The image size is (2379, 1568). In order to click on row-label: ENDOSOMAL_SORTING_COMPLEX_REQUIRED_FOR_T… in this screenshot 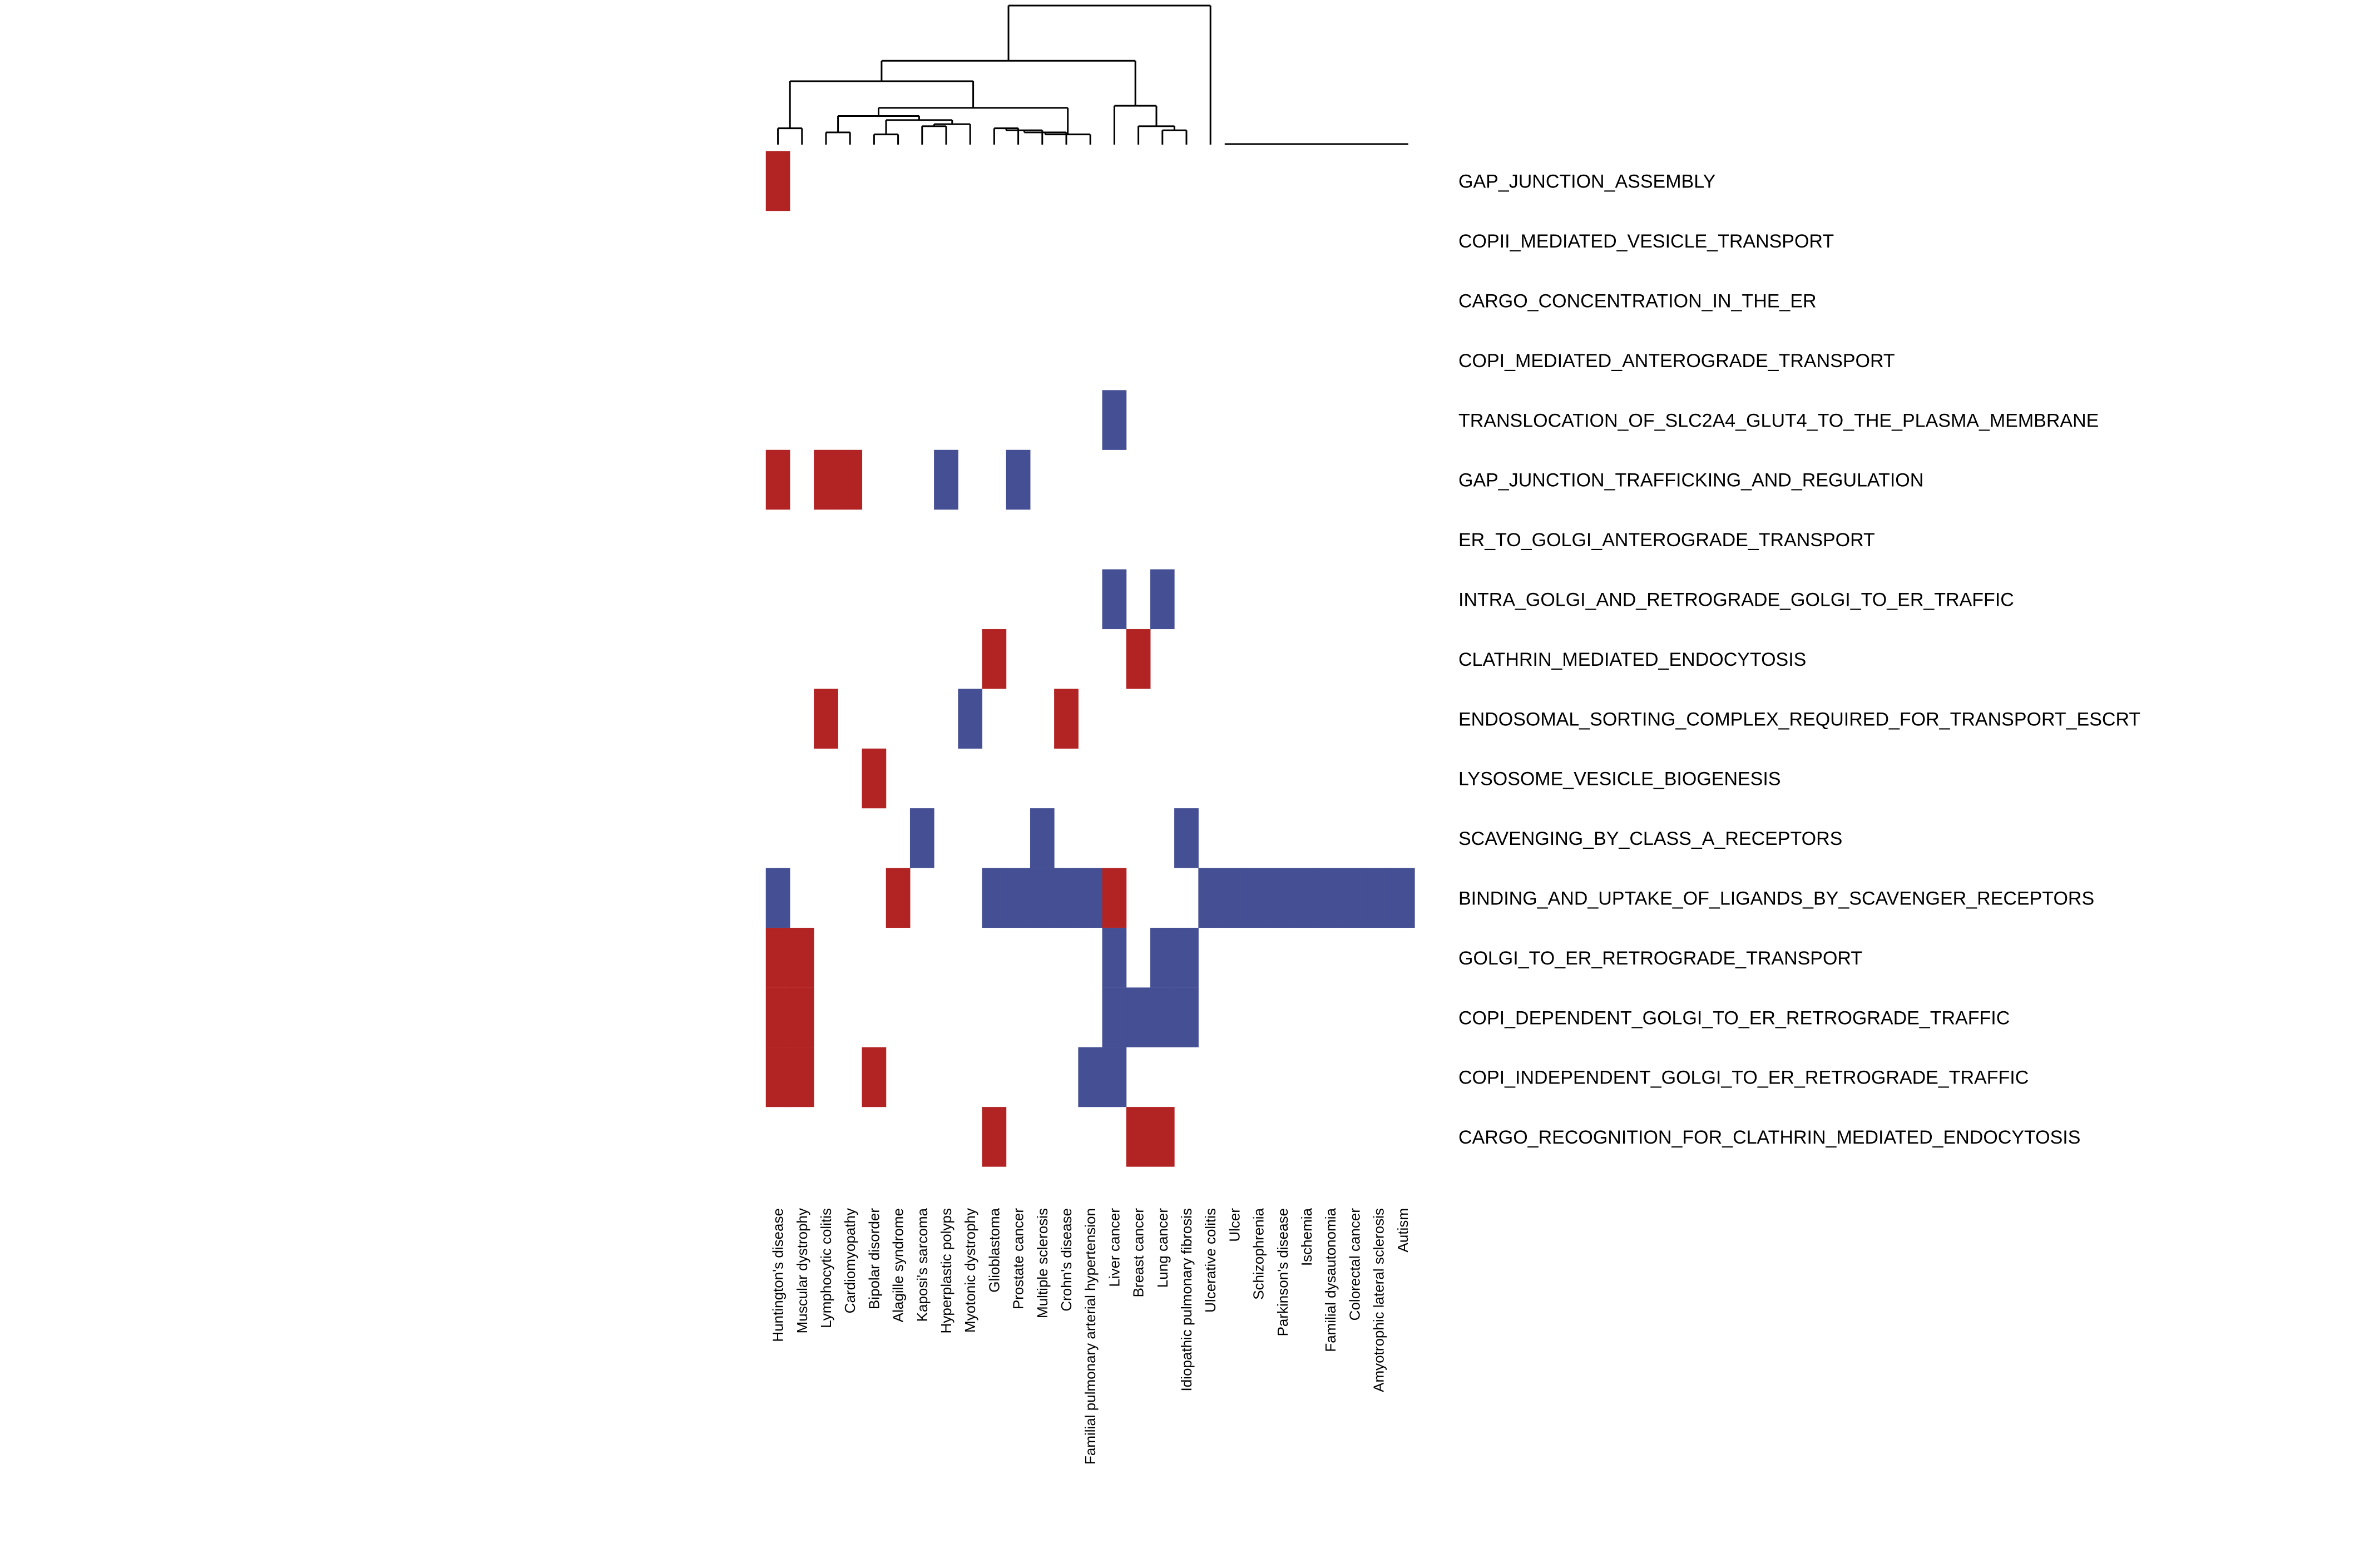, I will do `click(1799, 719)`.